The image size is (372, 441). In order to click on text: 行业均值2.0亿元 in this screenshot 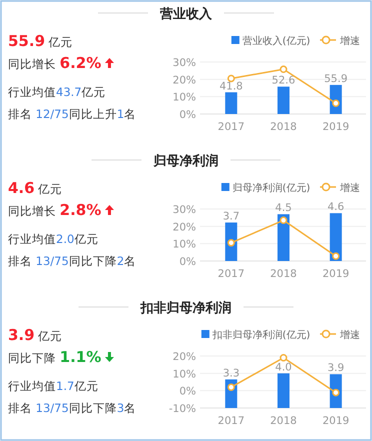, I will do `click(53, 239)`.